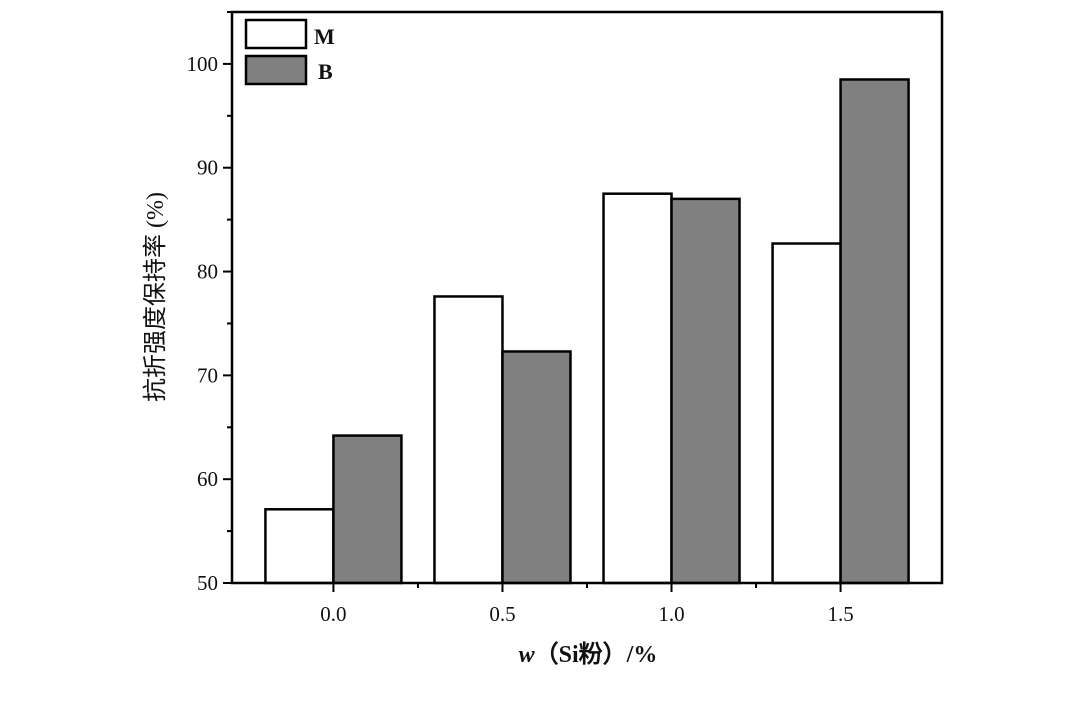  Describe the element at coordinates (468, 440) in the screenshot. I see `bar-m-0.5` at that location.